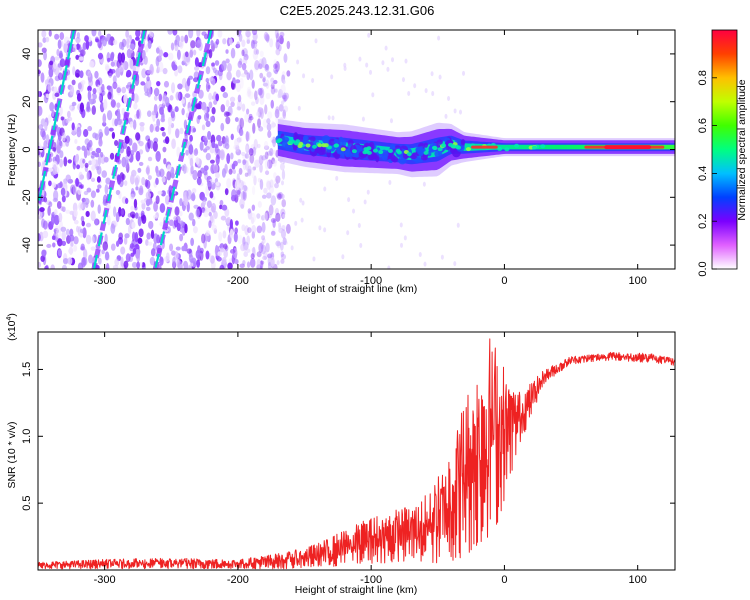 This screenshot has height=600, width=750. I want to click on band-hot-segment, so click(628, 147).